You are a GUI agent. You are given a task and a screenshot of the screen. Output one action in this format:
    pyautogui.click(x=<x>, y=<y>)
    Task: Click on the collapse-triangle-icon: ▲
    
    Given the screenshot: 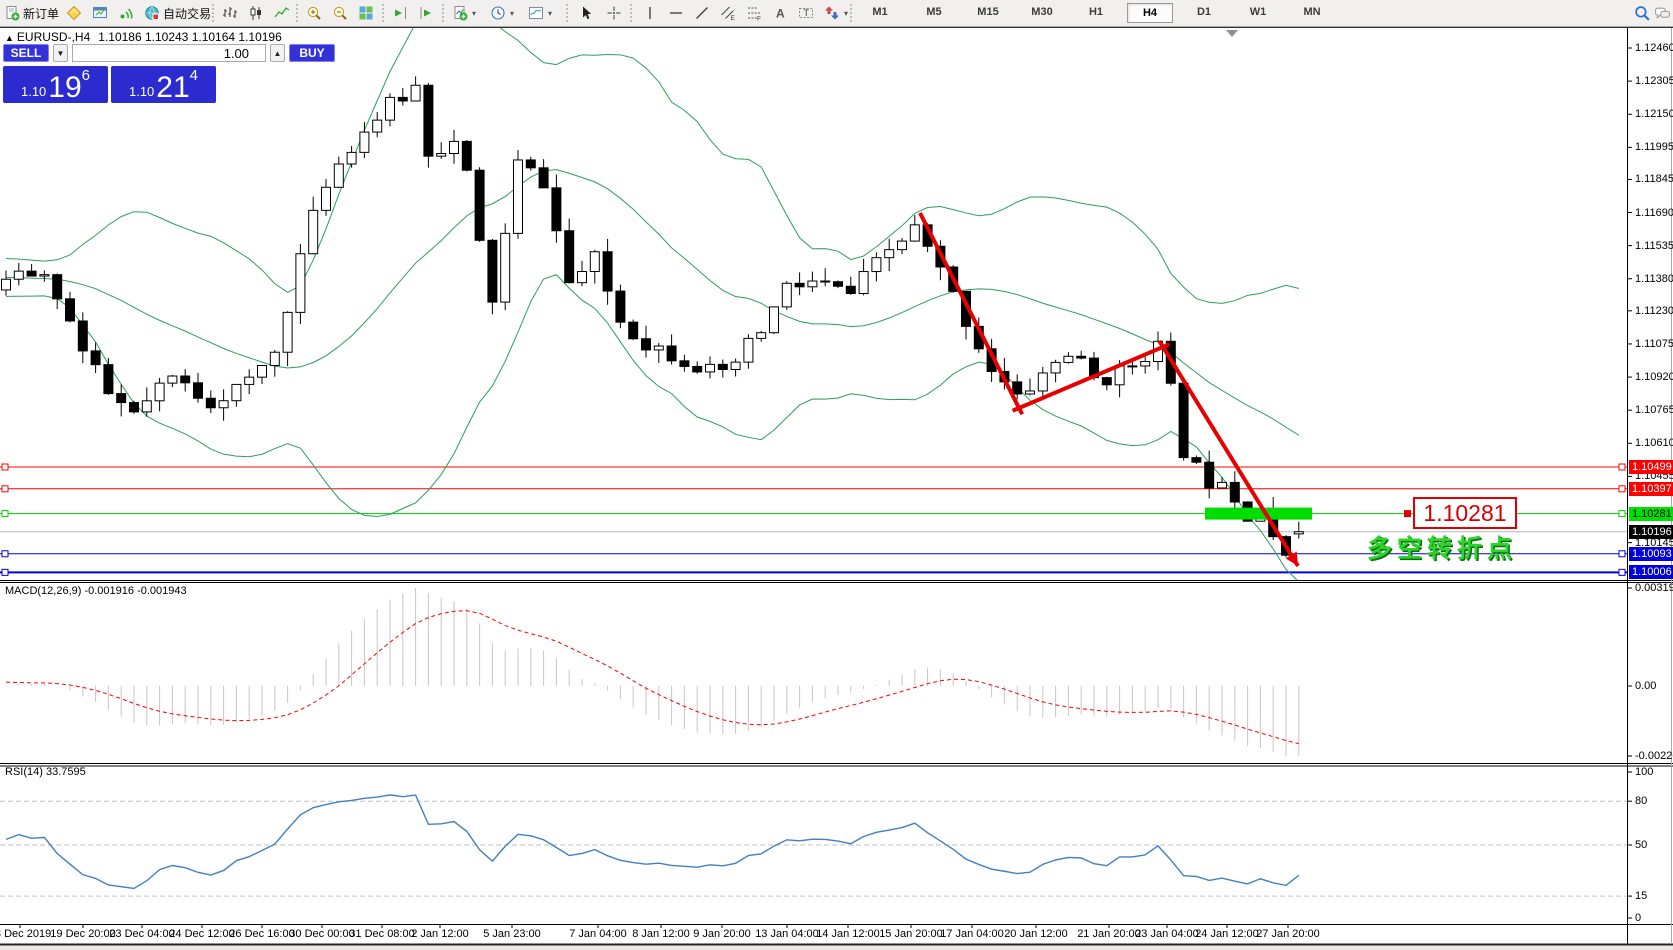 What is the action you would take?
    pyautogui.click(x=9, y=38)
    